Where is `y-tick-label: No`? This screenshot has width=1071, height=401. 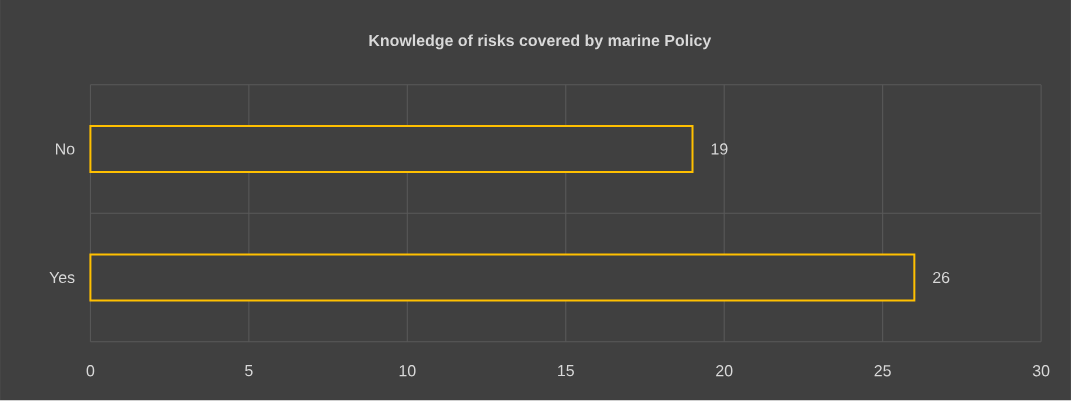 y-tick-label: No is located at coordinates (65, 149).